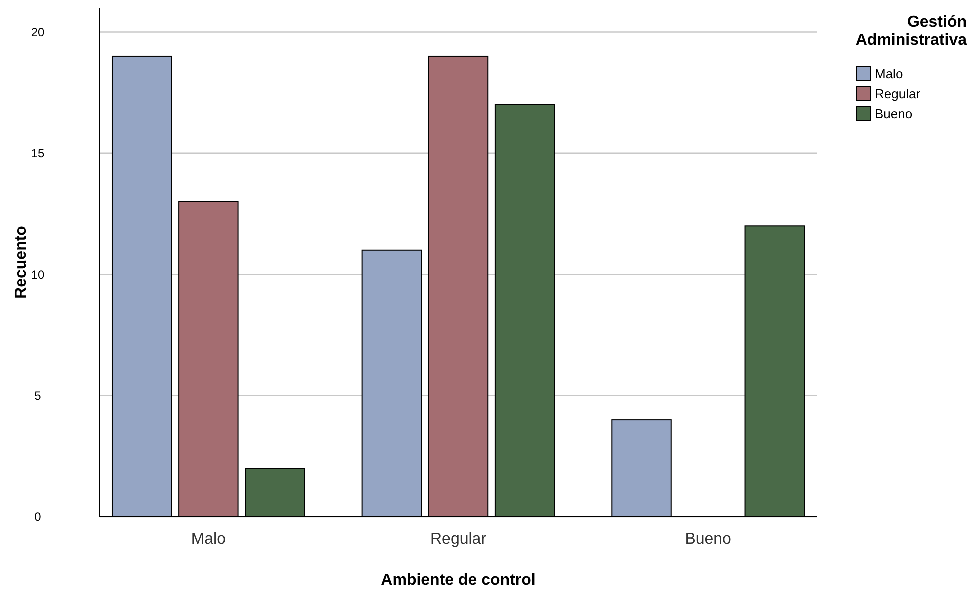 This screenshot has height=592, width=973. I want to click on x-axis-title: Ambiente de control, so click(458, 580).